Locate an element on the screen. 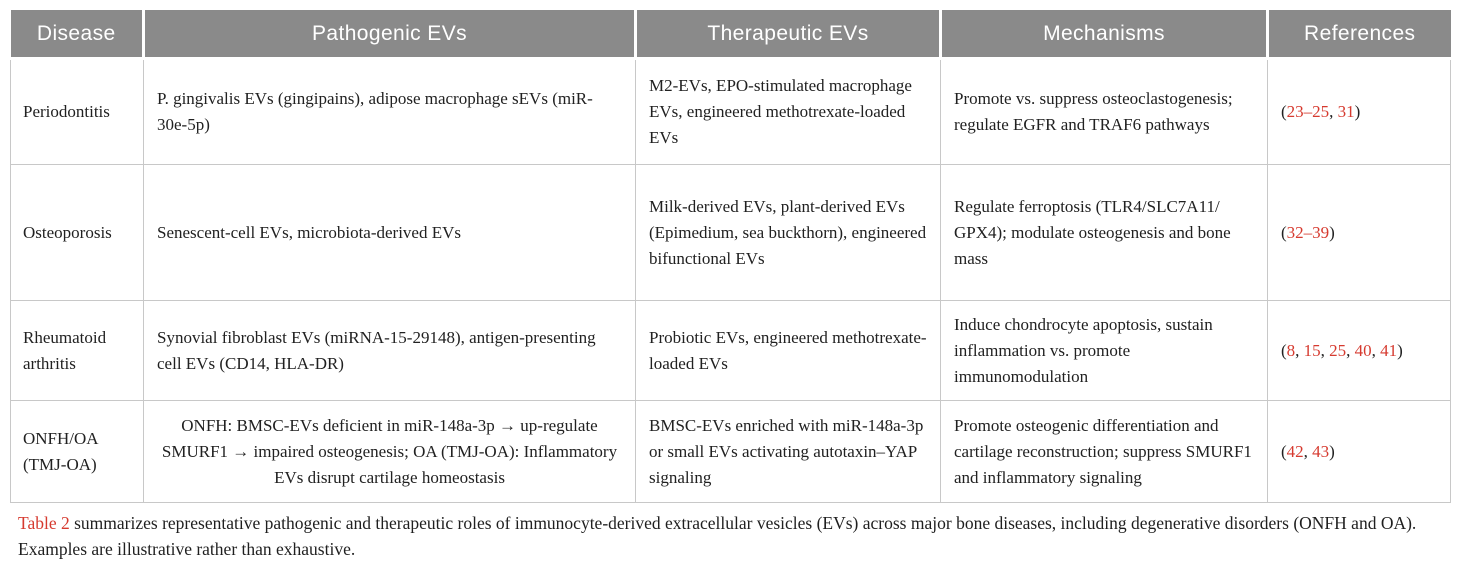 The height and width of the screenshot is (563, 1460). citation-link: 32–39 is located at coordinates (1308, 232).